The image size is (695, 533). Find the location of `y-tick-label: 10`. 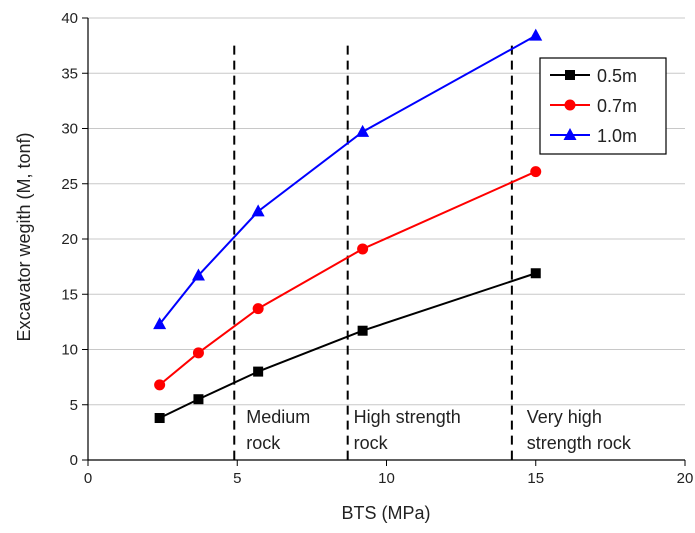

y-tick-label: 10 is located at coordinates (69, 350).